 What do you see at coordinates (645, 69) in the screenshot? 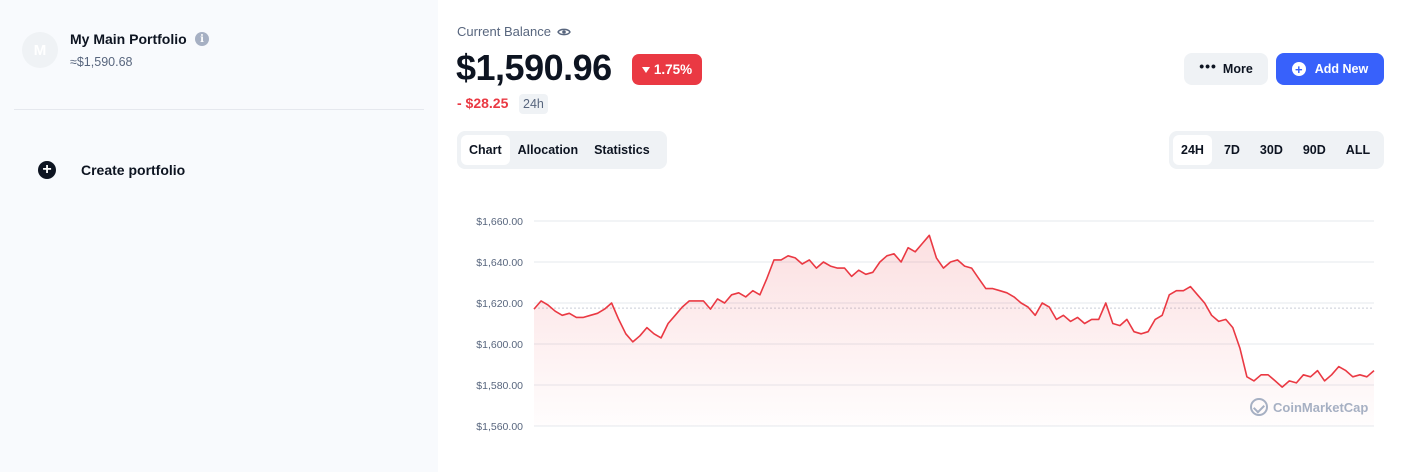
I see `caret-down-icon` at bounding box center [645, 69].